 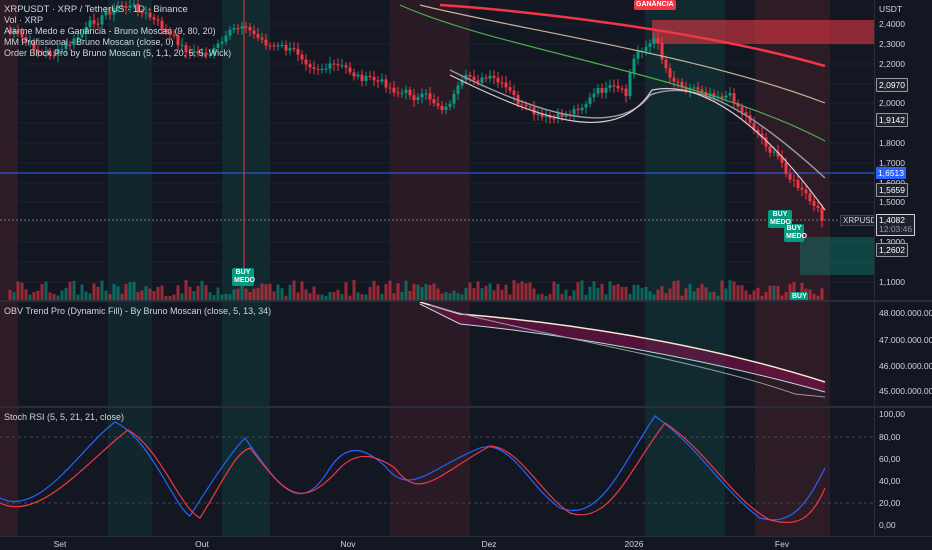 I want to click on price-tag-19142: 1,9142, so click(x=892, y=120).